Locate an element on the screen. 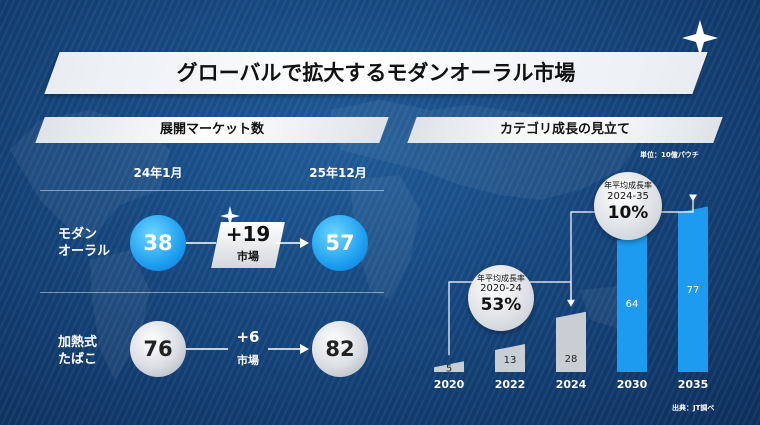 Image resolution: width=760 pixels, height=425 pixels. row2-unit: 市場 is located at coordinates (248, 360).